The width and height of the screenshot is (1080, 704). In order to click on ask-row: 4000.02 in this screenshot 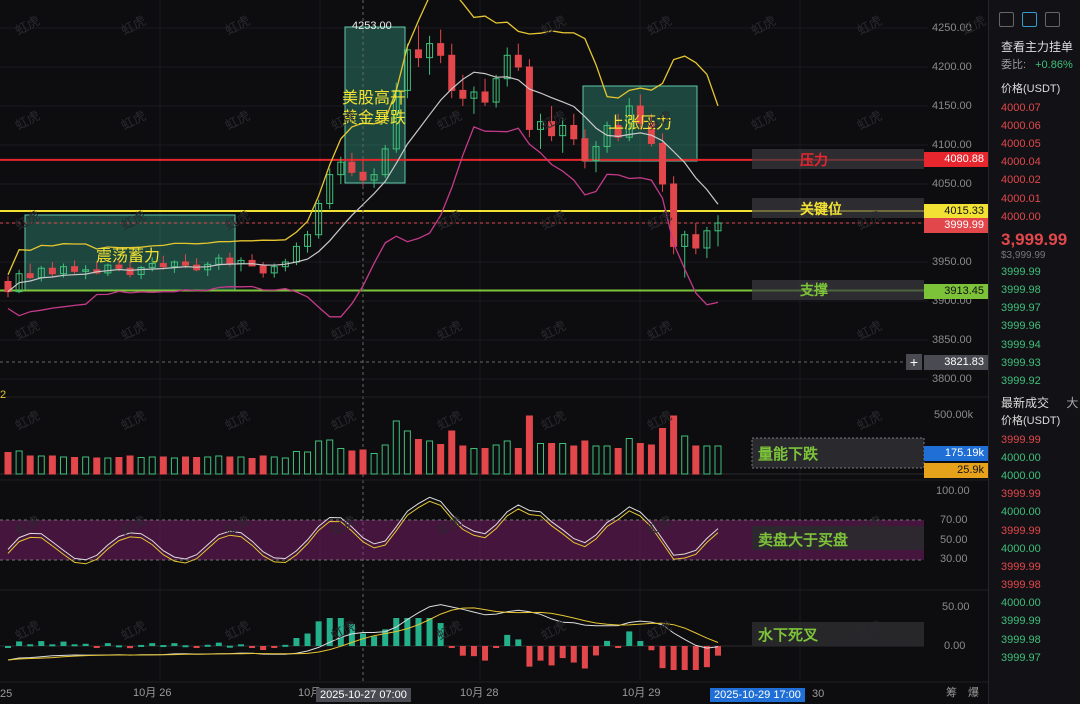, I will do `click(1021, 180)`.